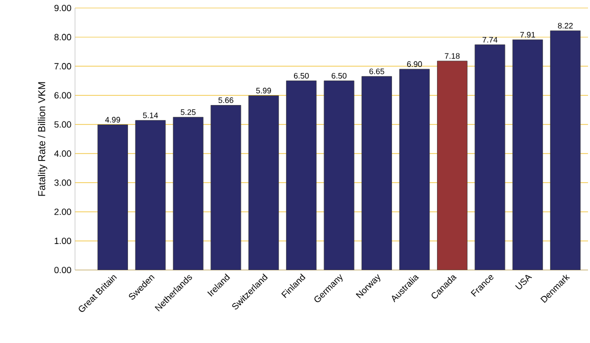 The image size is (590, 343). What do you see at coordinates (63, 241) in the screenshot?
I see `y-tick-label: 1.00` at bounding box center [63, 241].